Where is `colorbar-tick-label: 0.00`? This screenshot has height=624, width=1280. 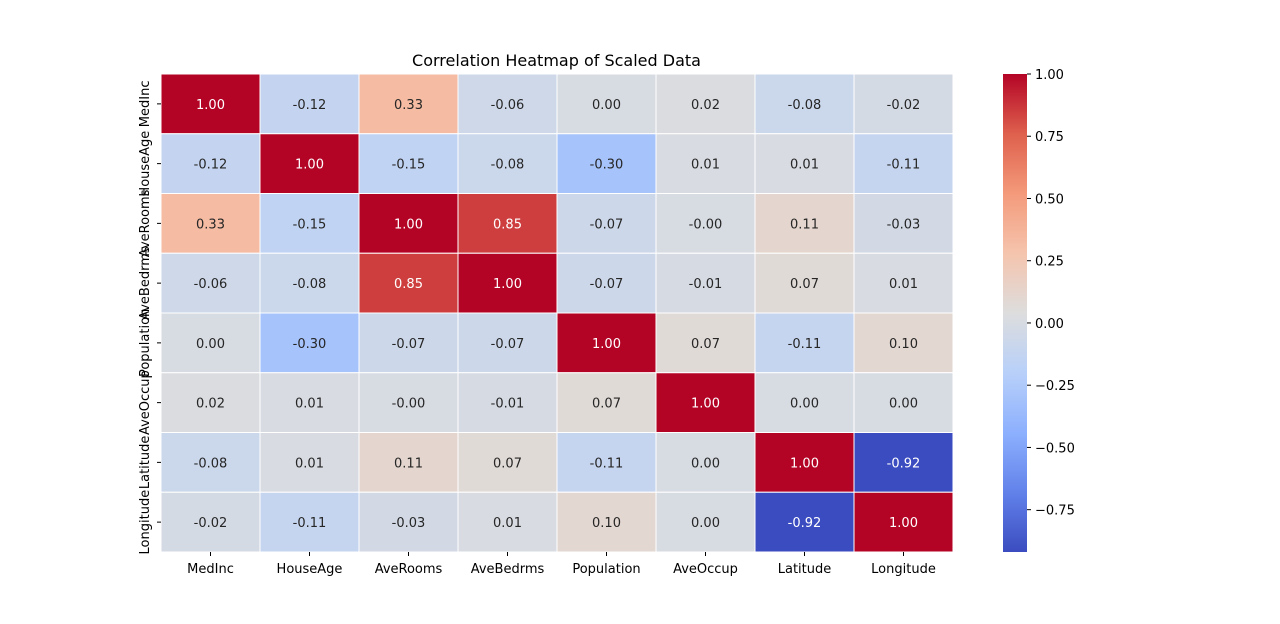 colorbar-tick-label: 0.00 is located at coordinates (1049, 324).